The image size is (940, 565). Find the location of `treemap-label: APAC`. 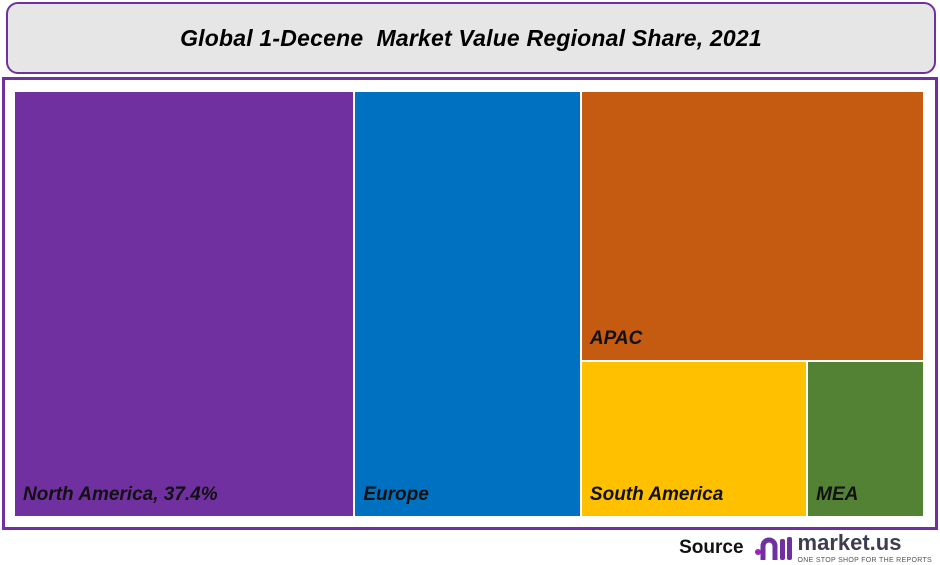

treemap-label: APAC is located at coordinates (616, 339).